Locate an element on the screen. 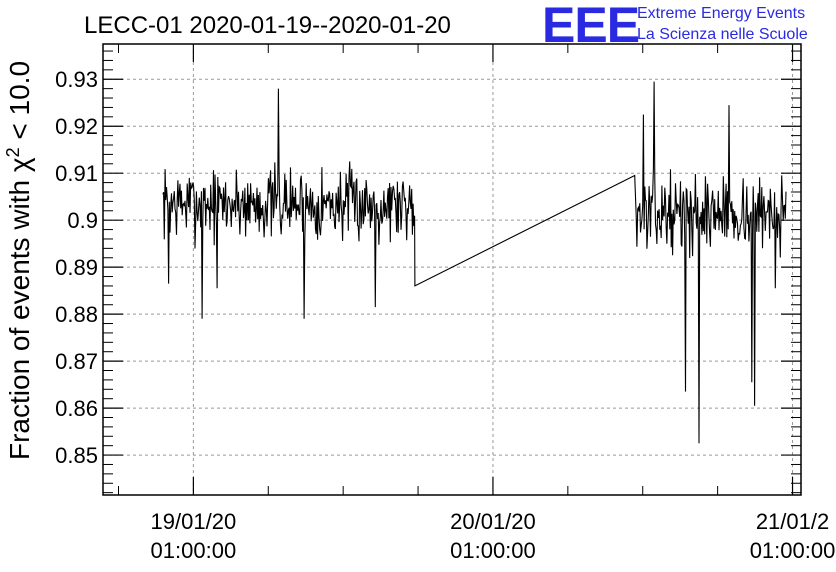  x-tick-label-date: 20/01/20 is located at coordinates (493, 521).